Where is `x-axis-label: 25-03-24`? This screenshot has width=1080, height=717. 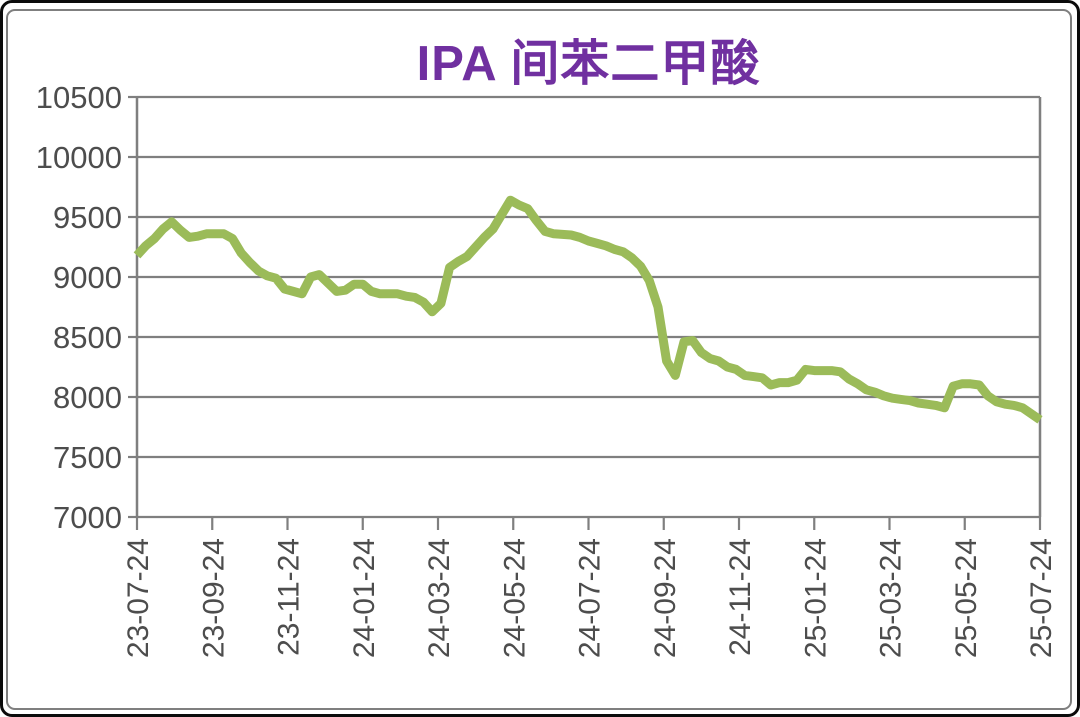
x-axis-label: 25-03-24 is located at coordinates (891, 598).